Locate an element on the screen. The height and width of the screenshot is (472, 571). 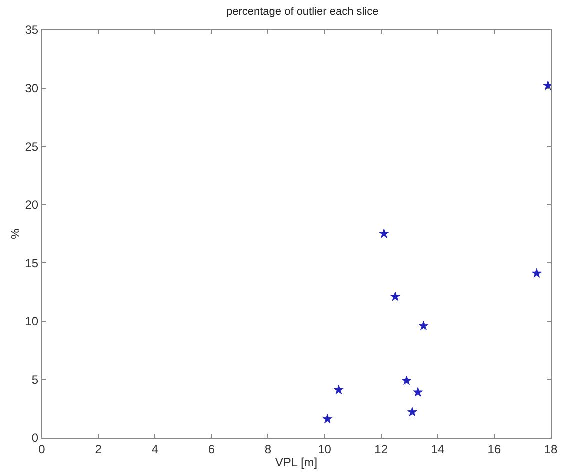
x-tick-label: 12 is located at coordinates (381, 449).